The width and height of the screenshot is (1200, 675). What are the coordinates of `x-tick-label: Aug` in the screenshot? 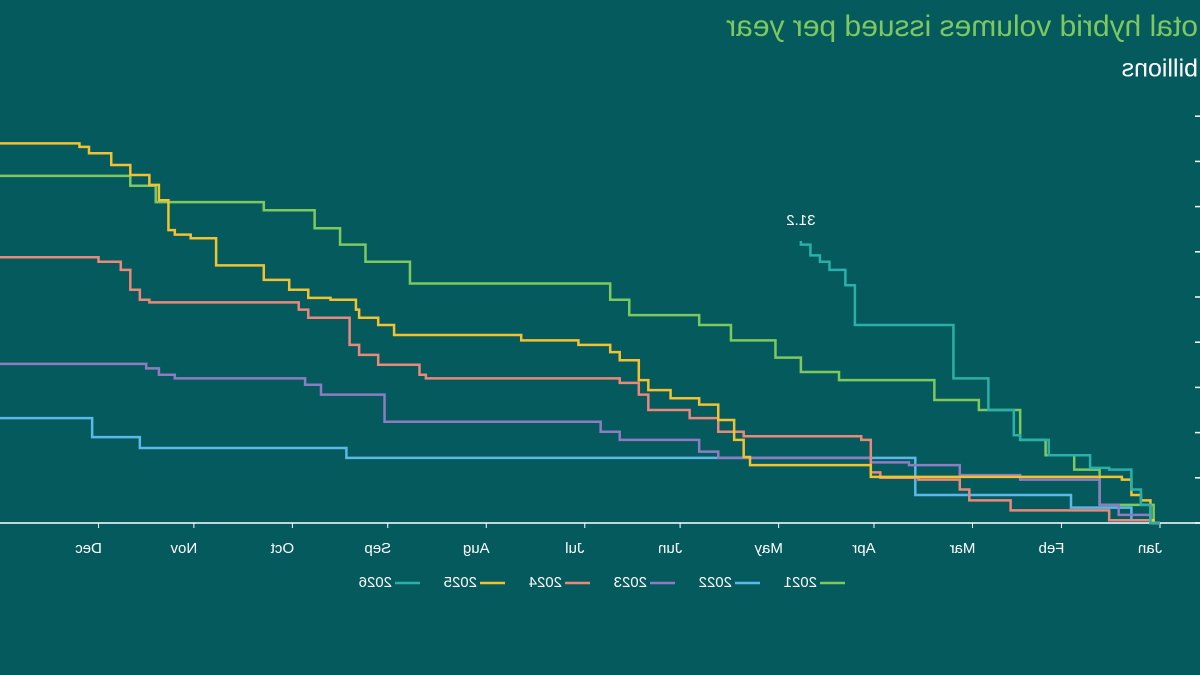 It's located at (476, 548).